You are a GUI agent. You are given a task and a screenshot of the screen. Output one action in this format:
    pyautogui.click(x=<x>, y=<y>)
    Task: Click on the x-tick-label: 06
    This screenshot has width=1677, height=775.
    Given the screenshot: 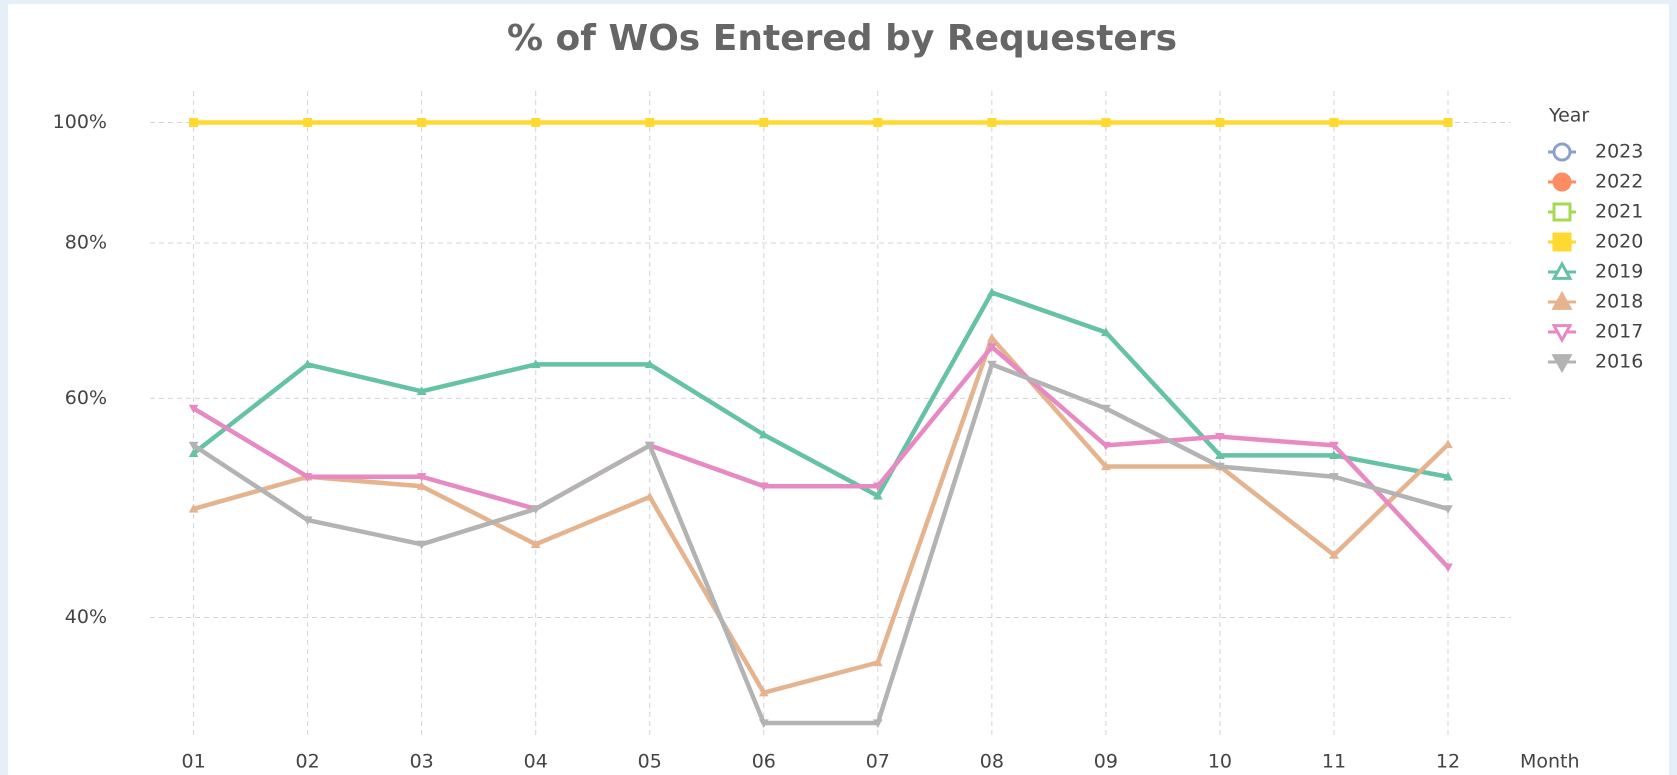 What is the action you would take?
    pyautogui.click(x=764, y=762)
    